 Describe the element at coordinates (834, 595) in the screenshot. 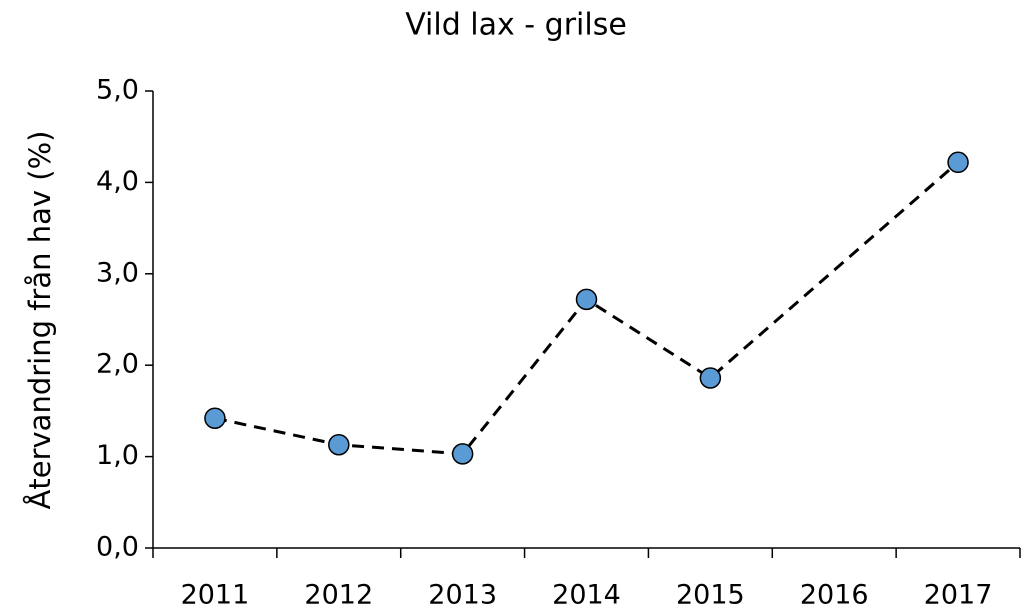

I see `x-tick-label: 2016` at that location.